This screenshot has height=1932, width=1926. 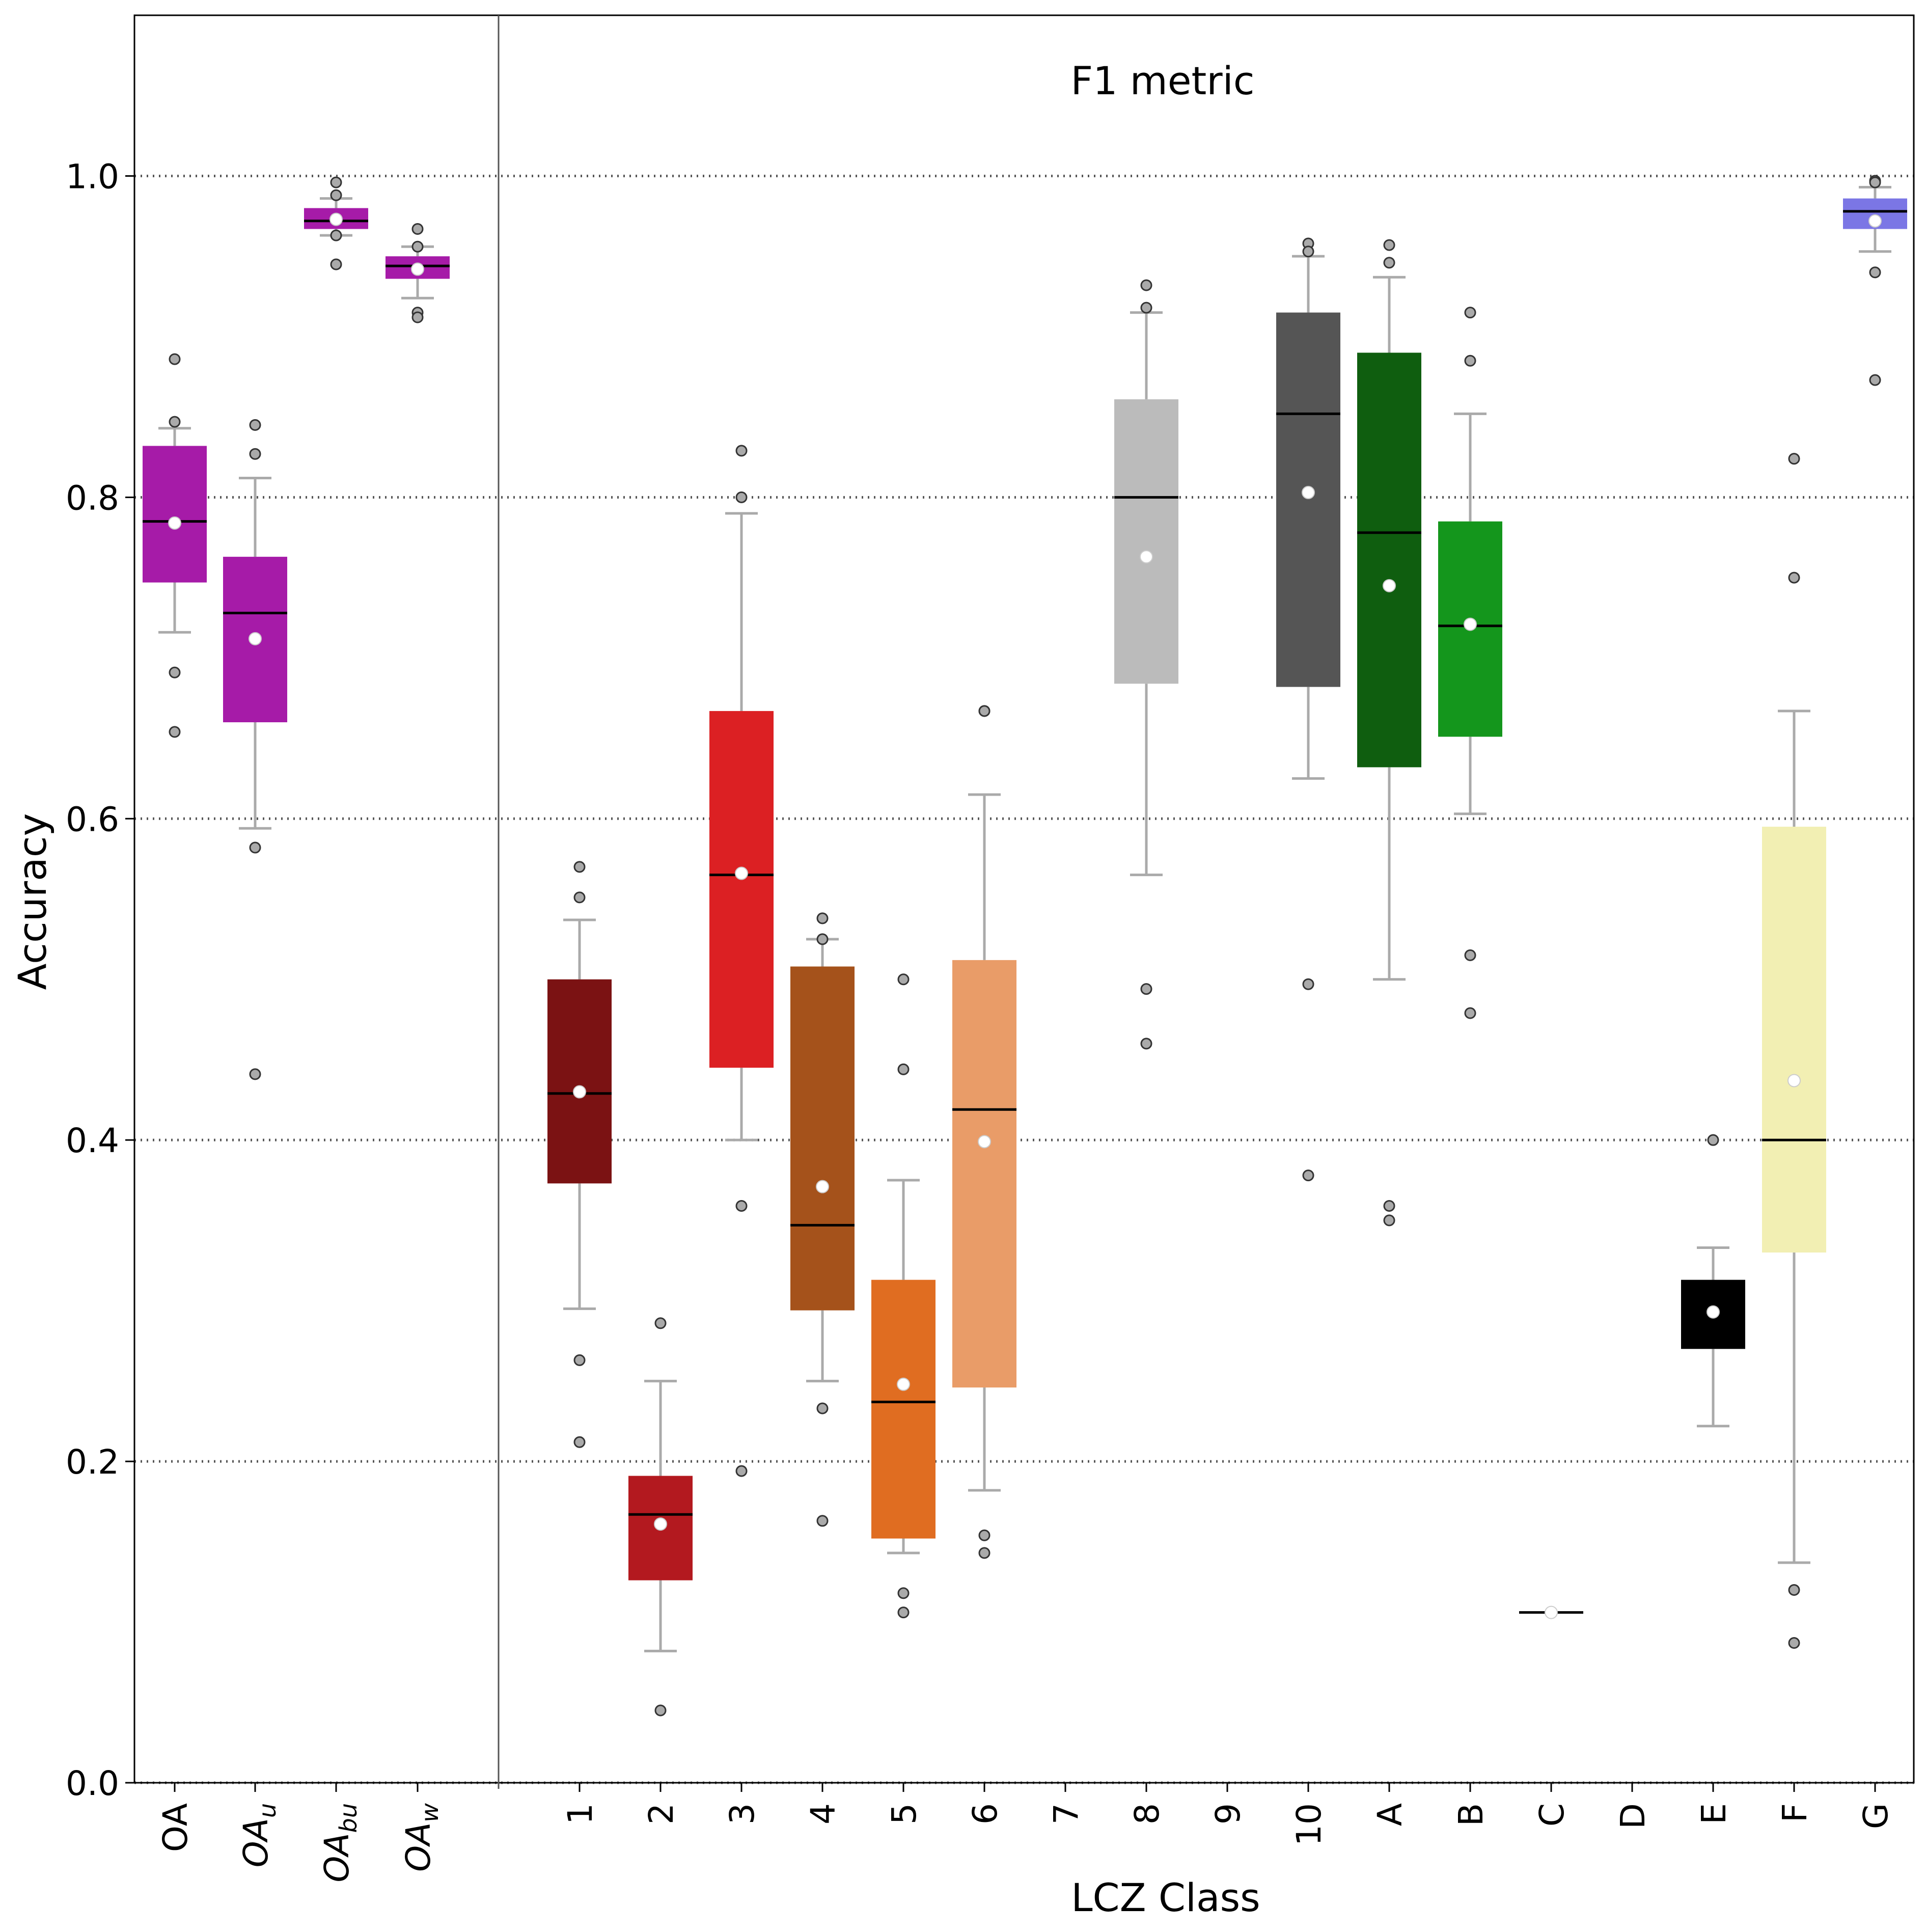 I want to click on box-lcz-b, so click(x=1470, y=663).